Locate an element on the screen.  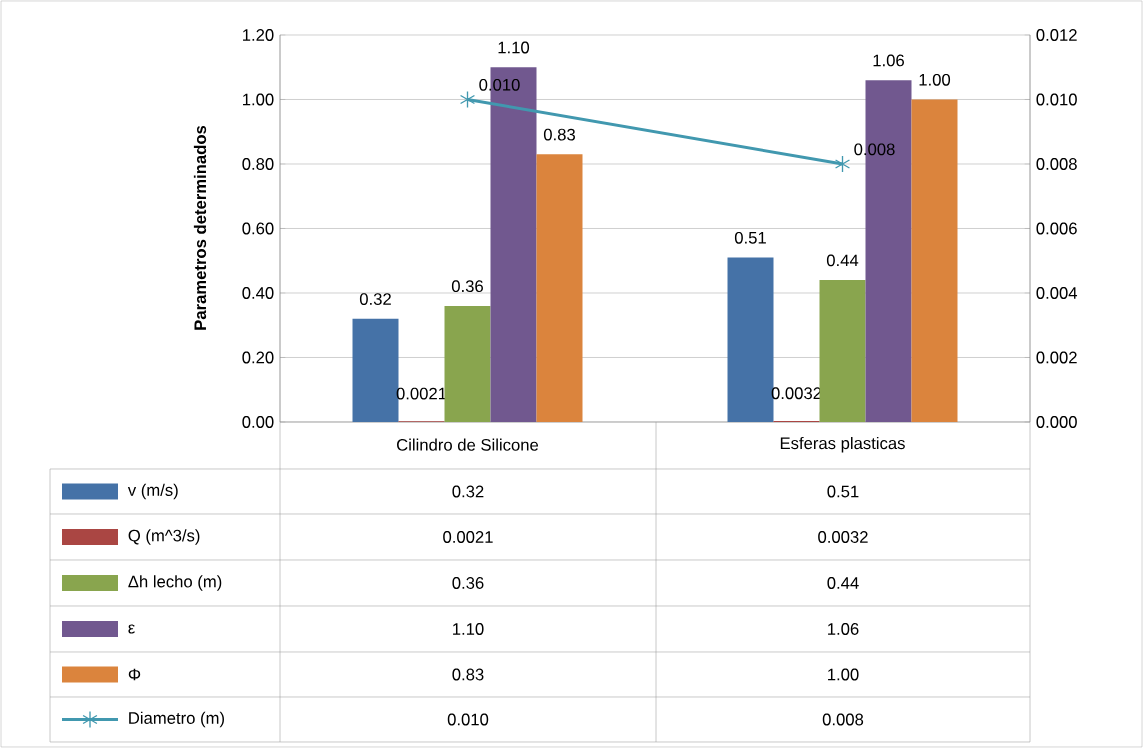
data-label: 0.32 is located at coordinates (468, 491).